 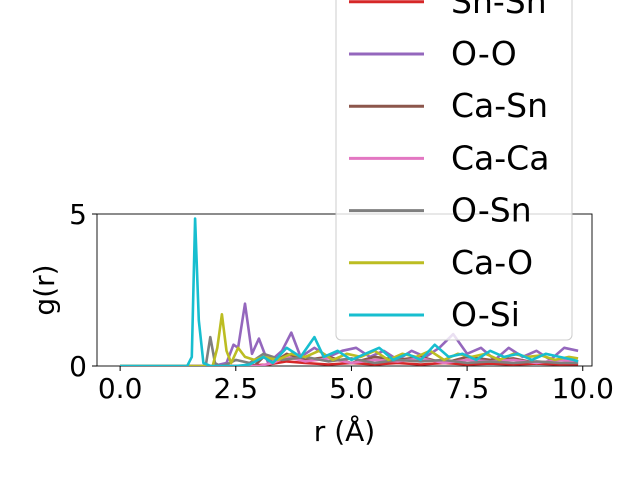 I want to click on x-tick-label: 0.0, so click(x=120, y=388).